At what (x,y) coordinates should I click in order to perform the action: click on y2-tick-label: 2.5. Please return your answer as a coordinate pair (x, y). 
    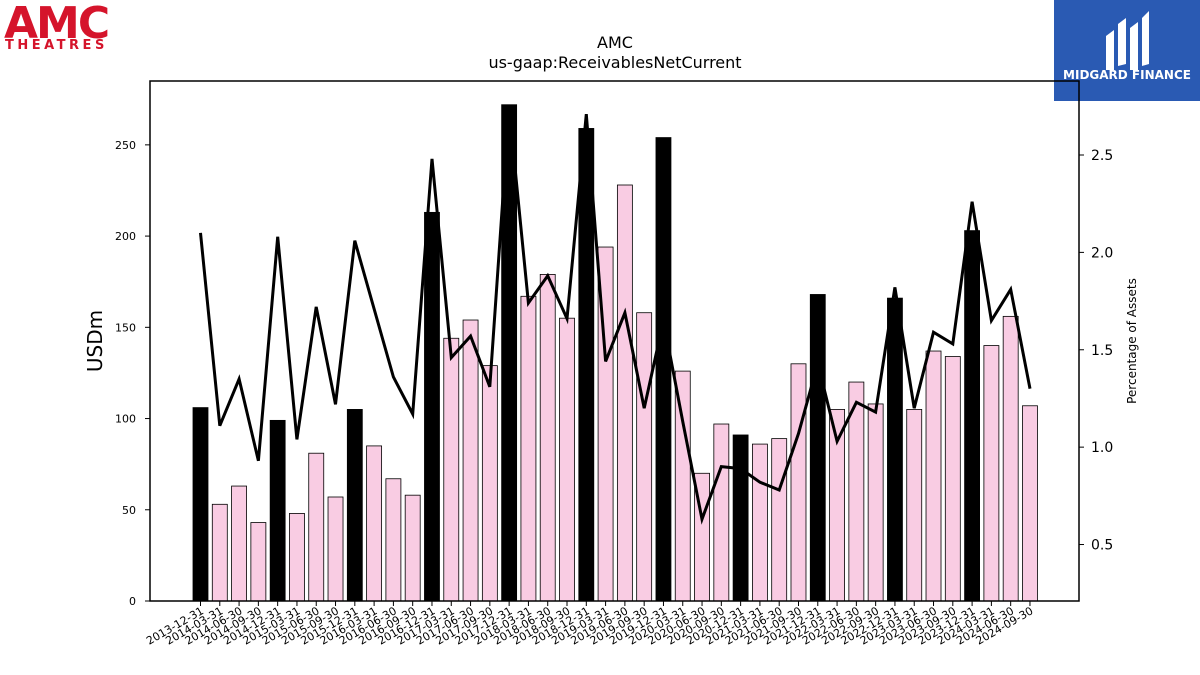
    Looking at the image, I should click on (1102, 156).